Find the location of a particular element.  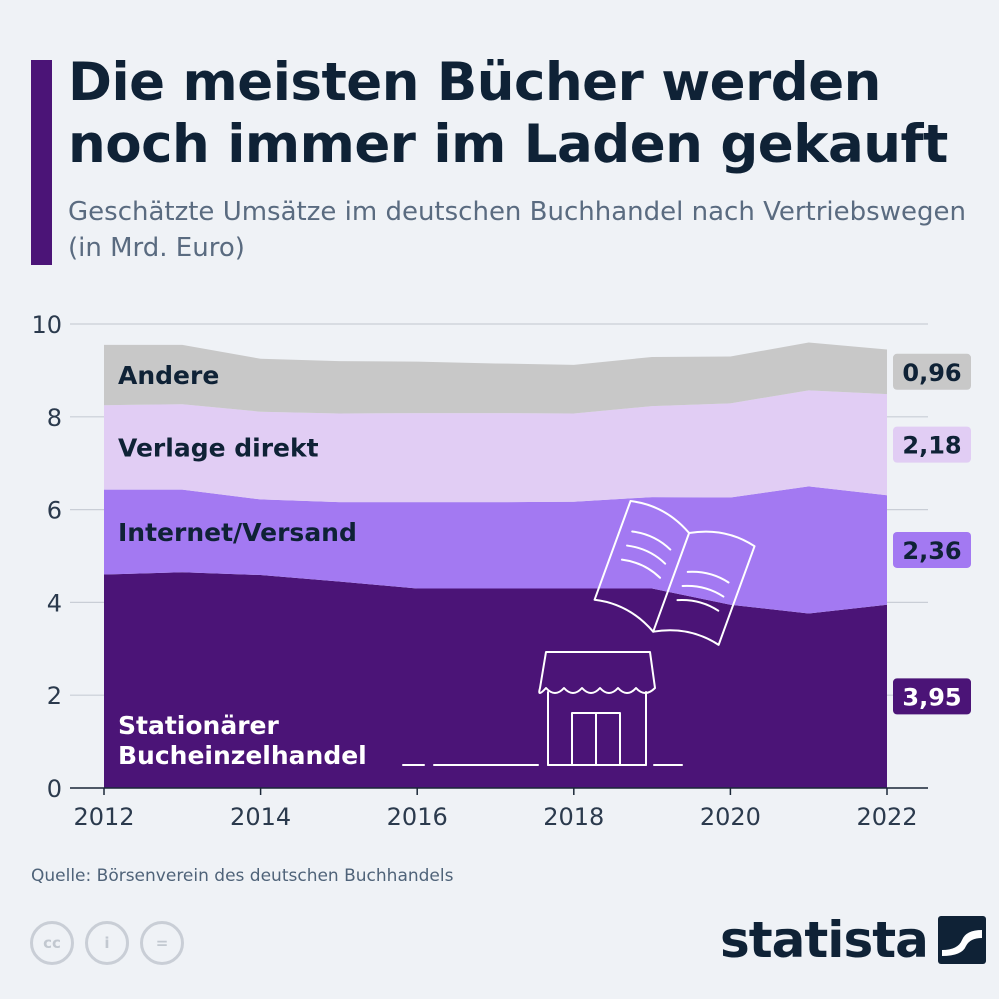

y-tick-label: 4 is located at coordinates (54, 603).